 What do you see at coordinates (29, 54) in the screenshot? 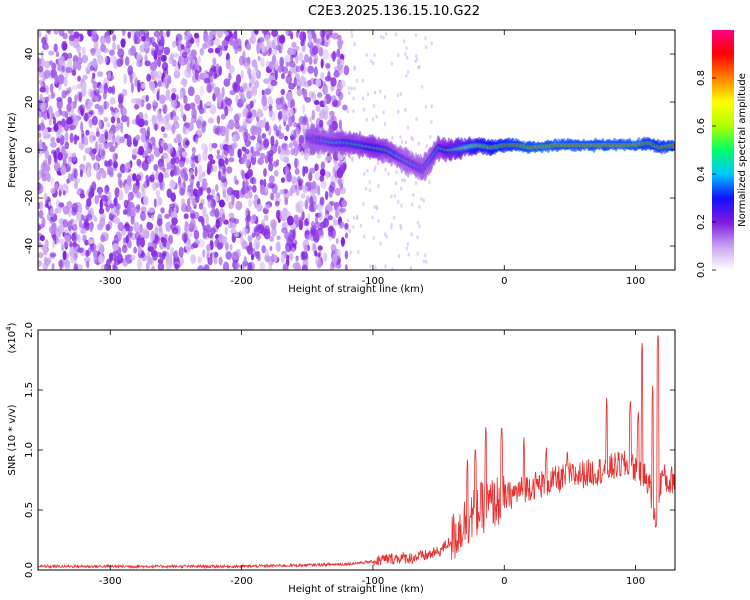
I see `spectrogram-y-tick-label: 40` at bounding box center [29, 54].